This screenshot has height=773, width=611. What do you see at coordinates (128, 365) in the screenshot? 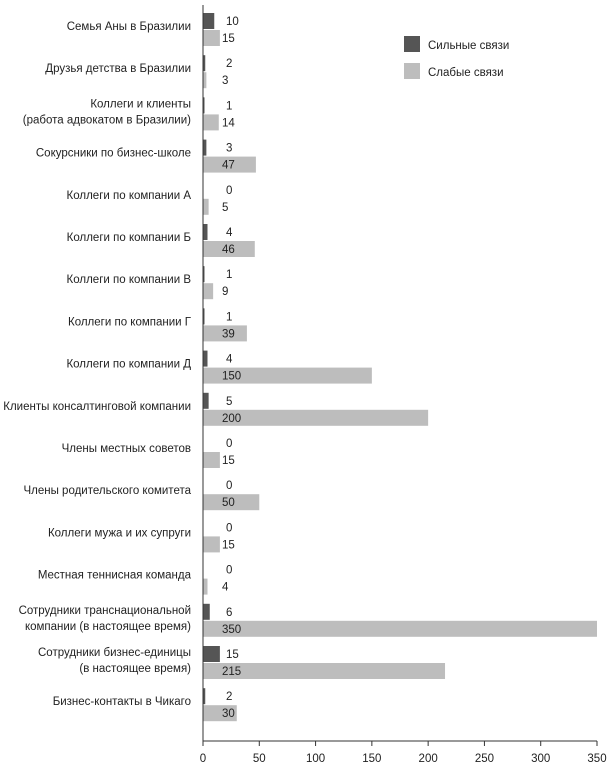
I see `category-label: Коллеги по компании Д` at bounding box center [128, 365].